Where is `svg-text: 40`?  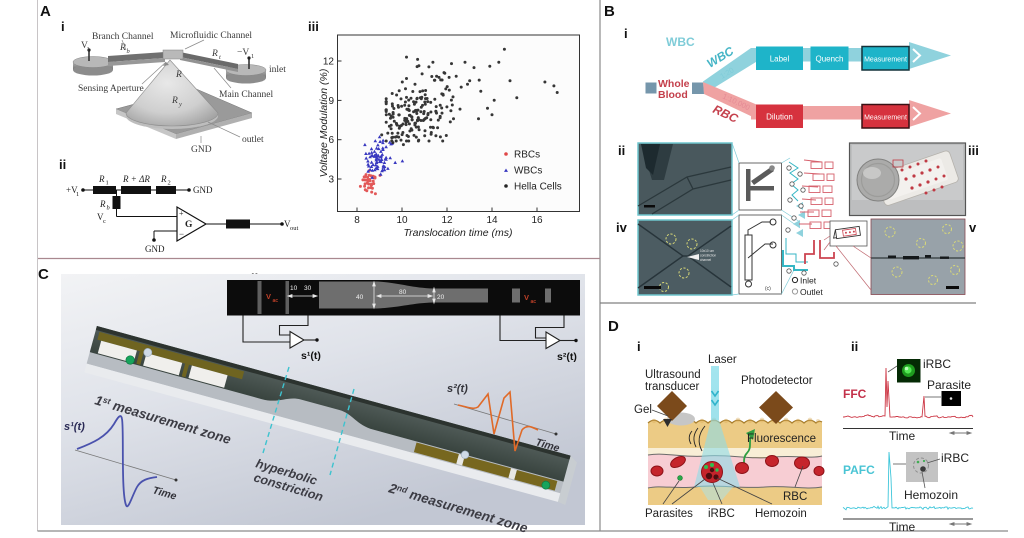 svg-text: 40 is located at coordinates (360, 297).